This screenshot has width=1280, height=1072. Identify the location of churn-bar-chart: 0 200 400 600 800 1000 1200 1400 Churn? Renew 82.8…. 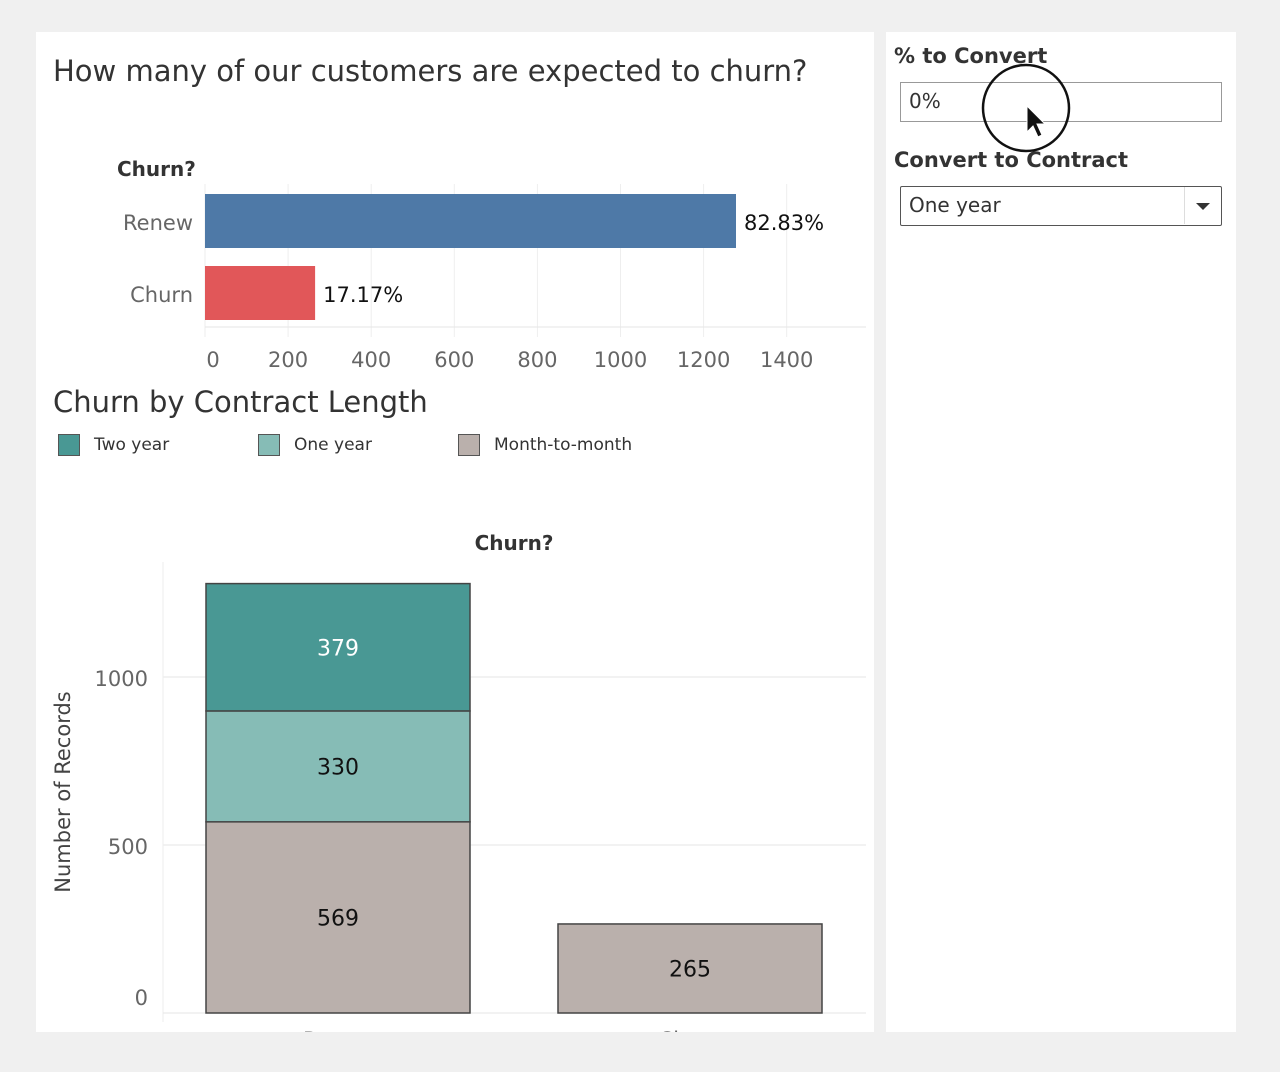
(491, 264).